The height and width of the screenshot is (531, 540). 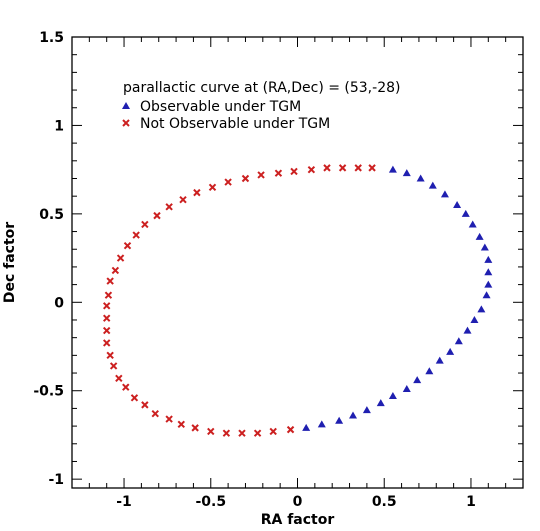 What do you see at coordinates (210, 502) in the screenshot?
I see `x-tick-label: -0.5` at bounding box center [210, 502].